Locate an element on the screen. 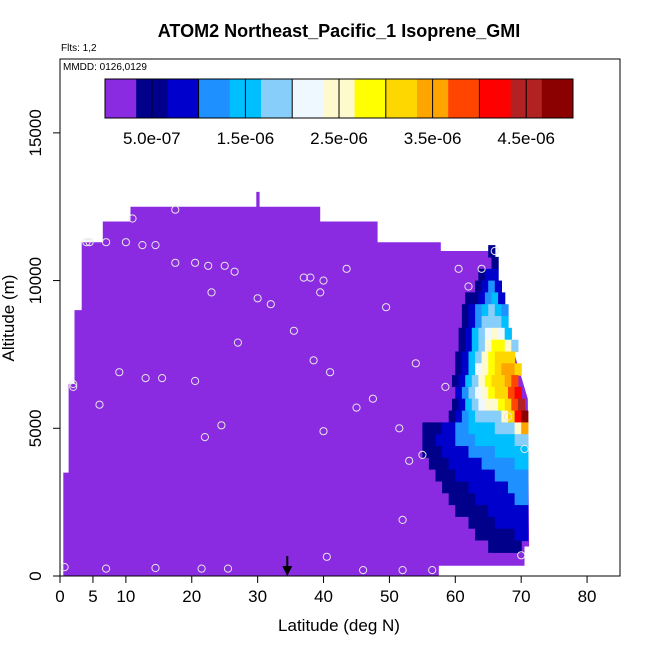 Image resolution: width=650 pixels, height=650 pixels. x-axis: 0 5 10 20 30 40 50 60 70 80 is located at coordinates (326, 591).